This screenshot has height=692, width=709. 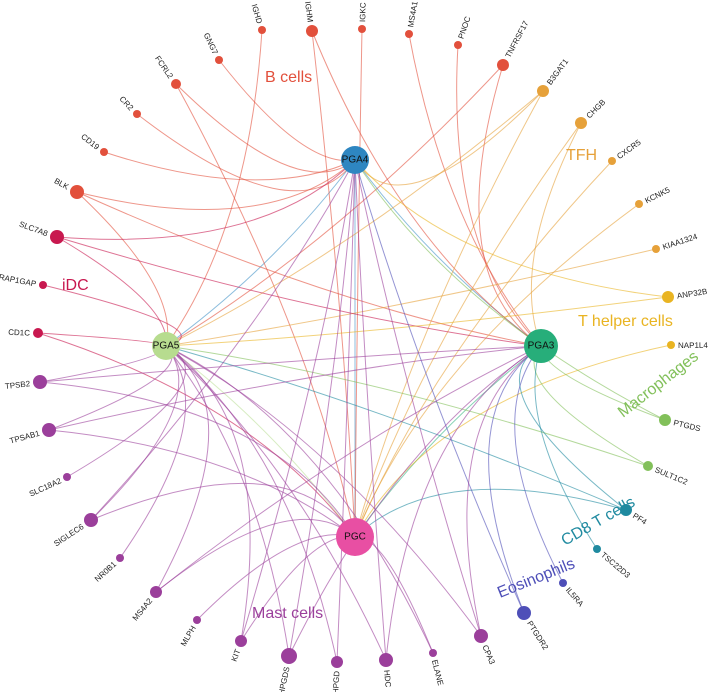 I want to click on gene-label: TSC22D3, so click(x=615, y=565).